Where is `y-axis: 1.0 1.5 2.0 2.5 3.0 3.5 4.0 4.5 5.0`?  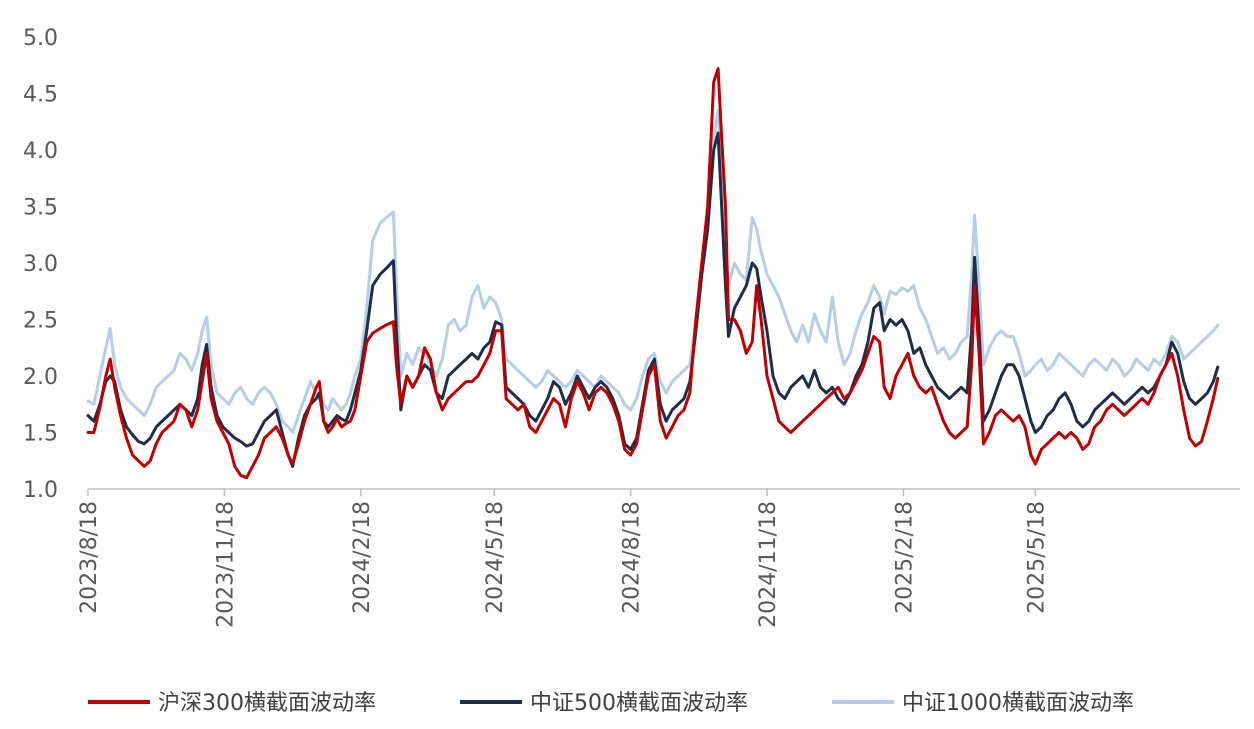 y-axis: 1.0 1.5 2.0 2.5 3.0 3.5 4.0 4.5 5.0 is located at coordinates (40, 264).